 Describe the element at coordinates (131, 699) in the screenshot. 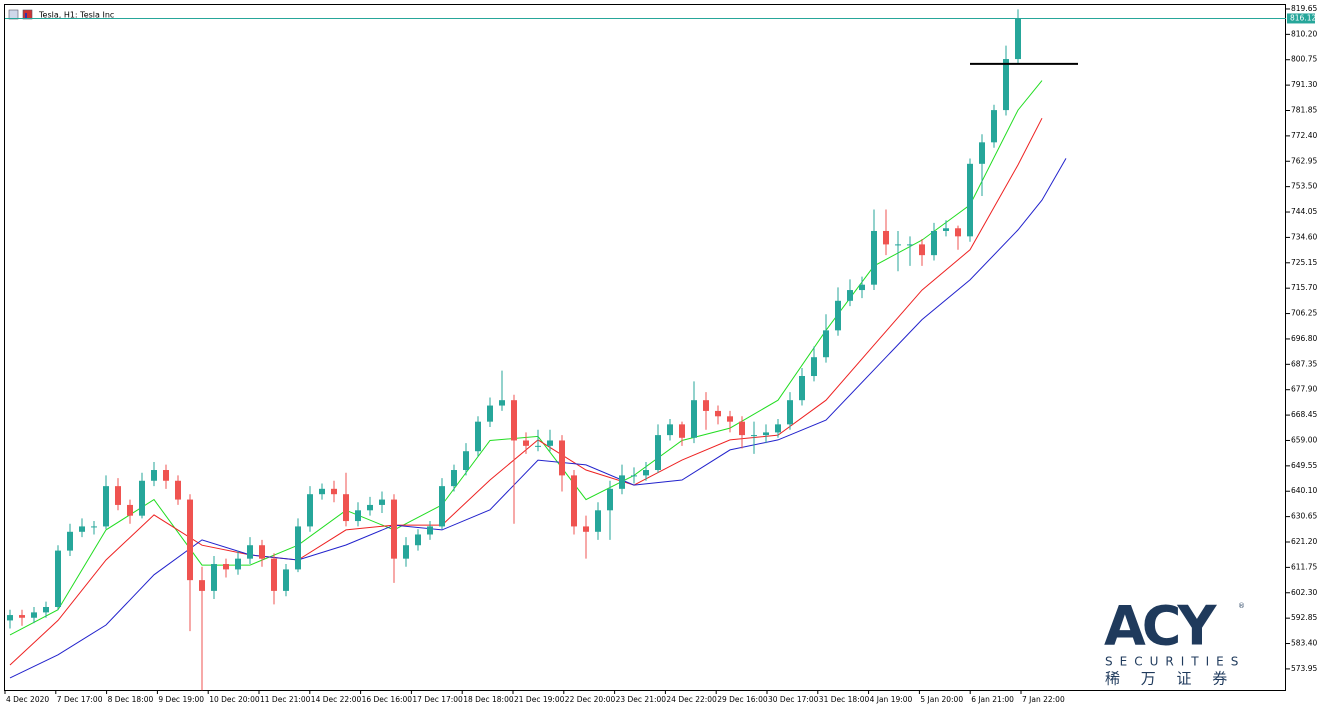

I see `x-tick-label: 8 Dec 18:00` at that location.